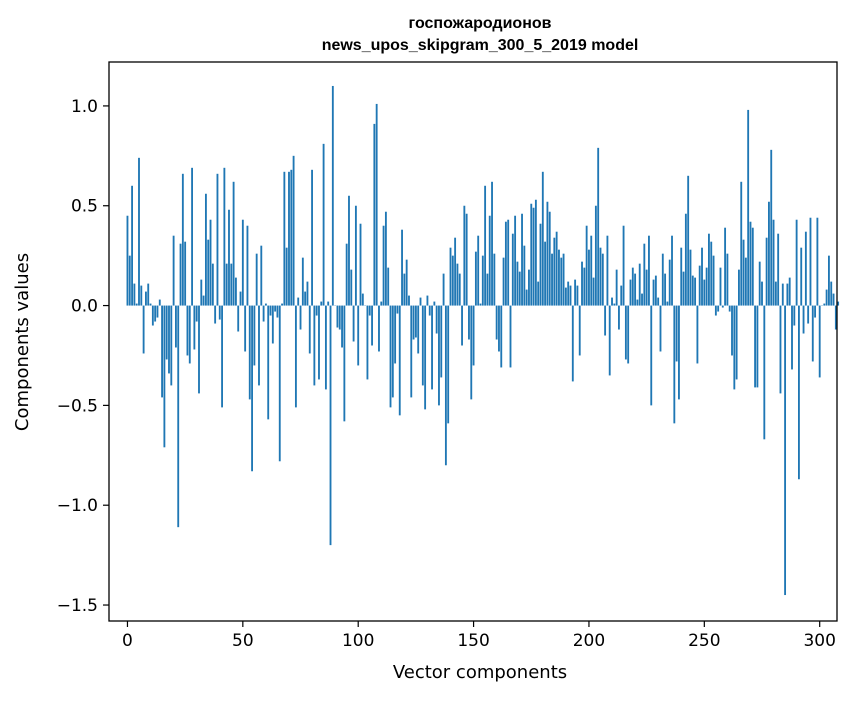  Describe the element at coordinates (819, 641) in the screenshot. I see `x-tick-label: 300` at that location.